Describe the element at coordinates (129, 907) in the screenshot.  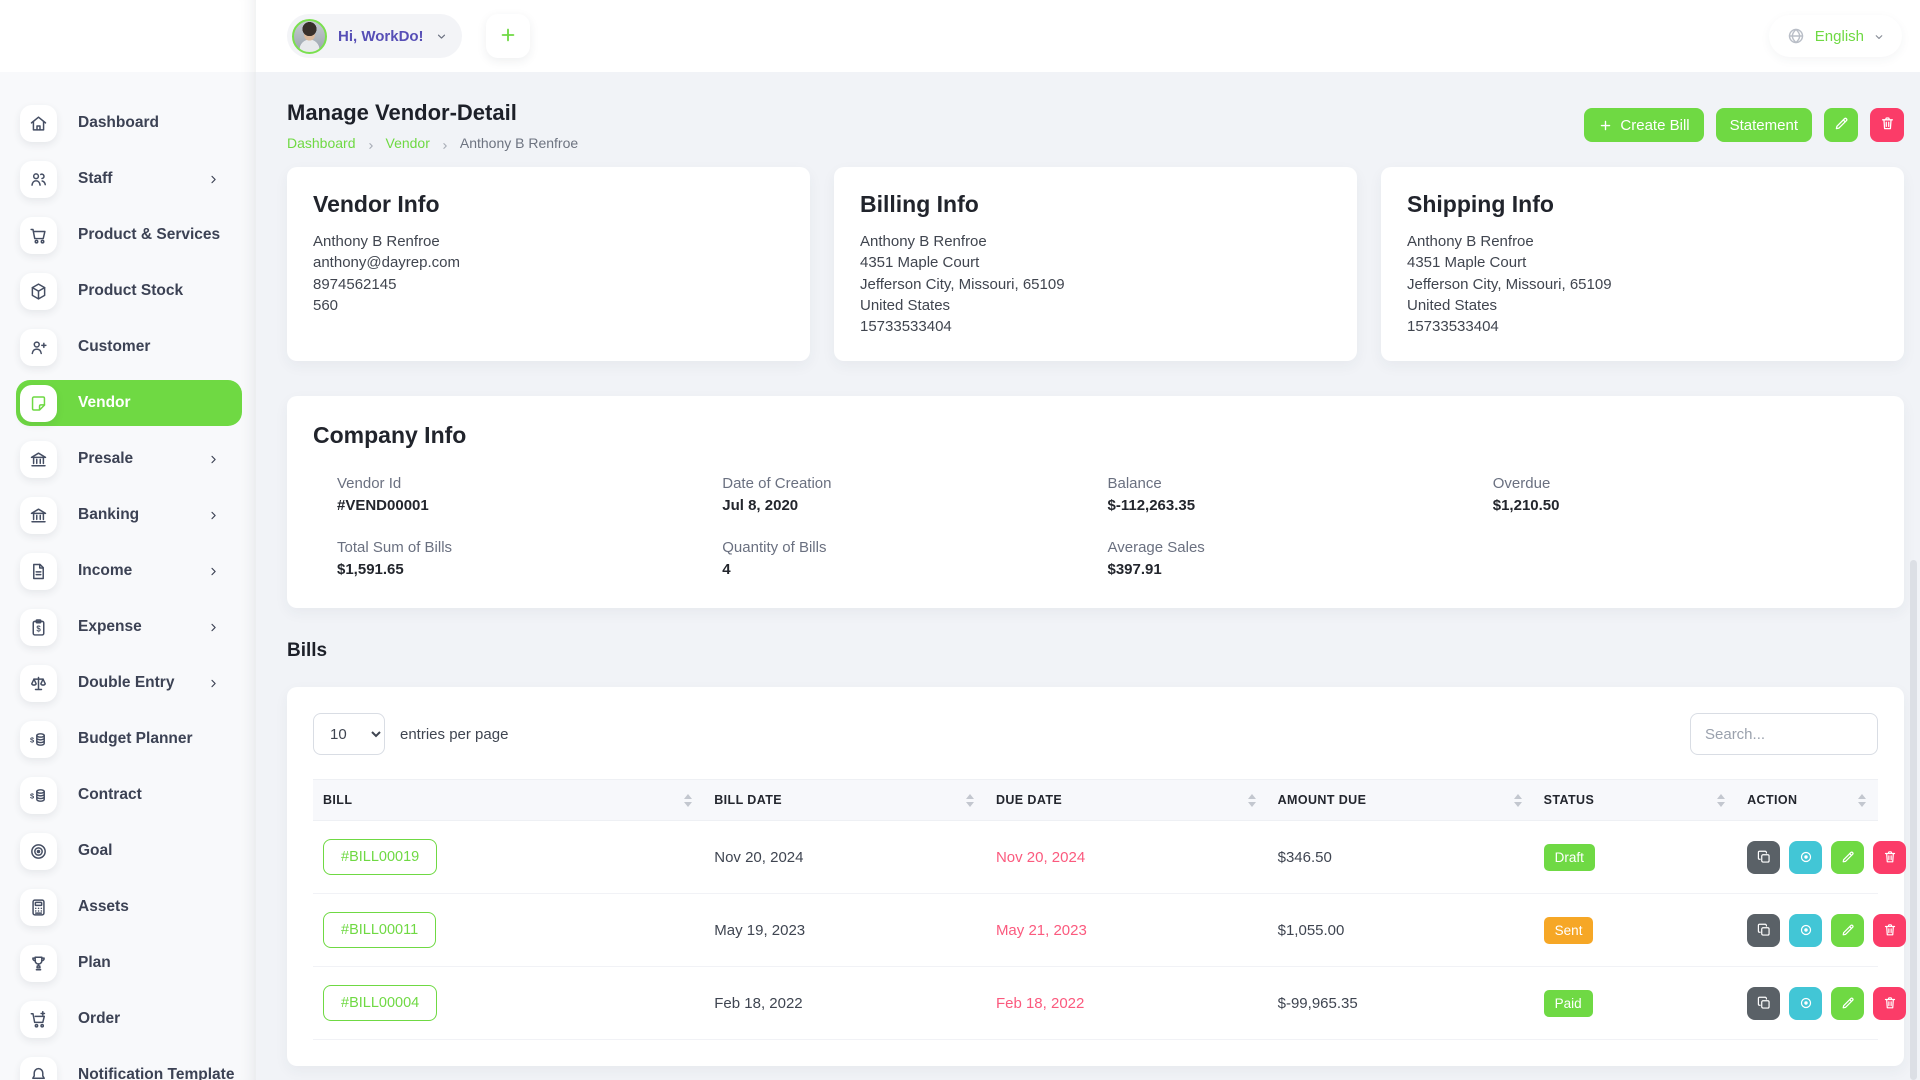
I see `sidebar-item-assets: Assets` at that location.